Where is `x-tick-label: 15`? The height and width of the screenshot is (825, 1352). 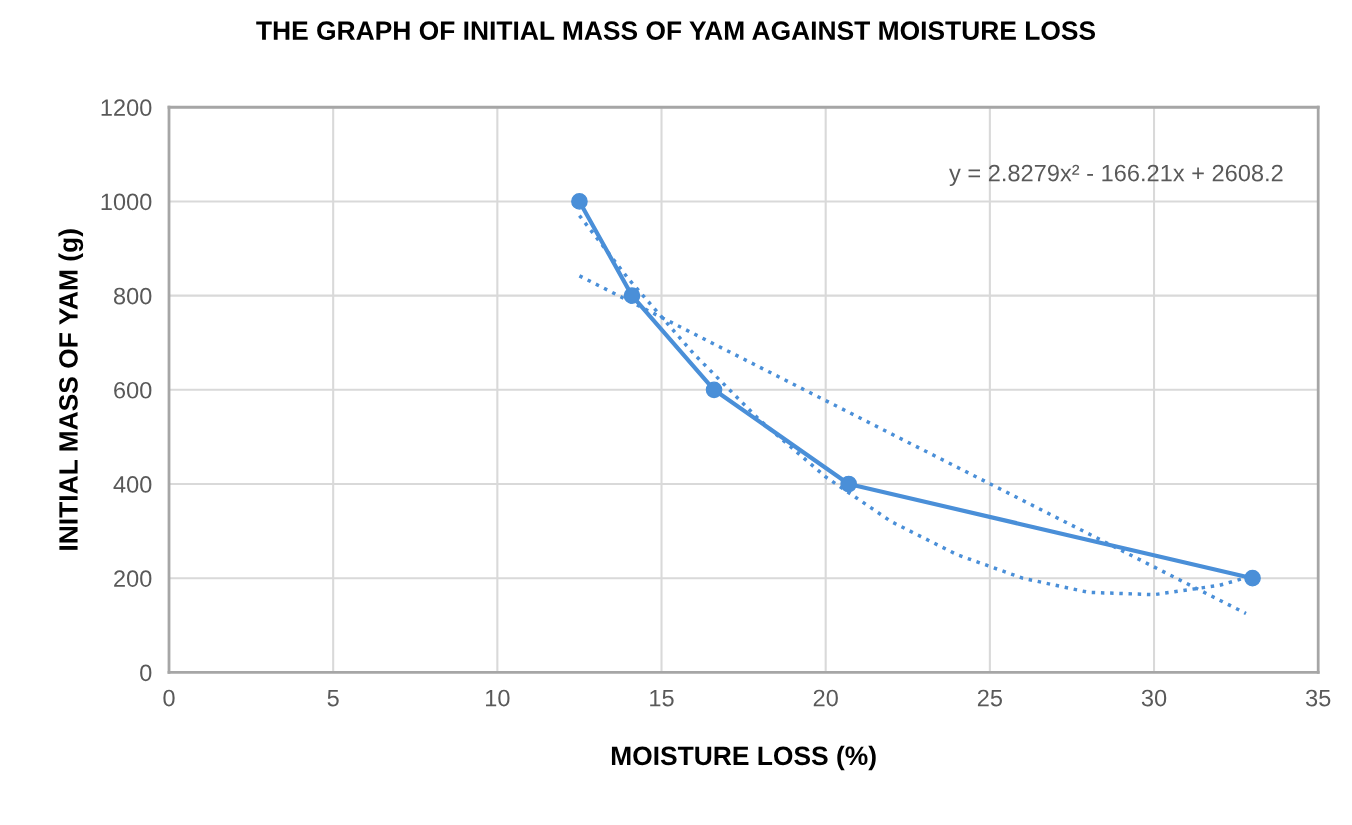
x-tick-label: 15 is located at coordinates (662, 698).